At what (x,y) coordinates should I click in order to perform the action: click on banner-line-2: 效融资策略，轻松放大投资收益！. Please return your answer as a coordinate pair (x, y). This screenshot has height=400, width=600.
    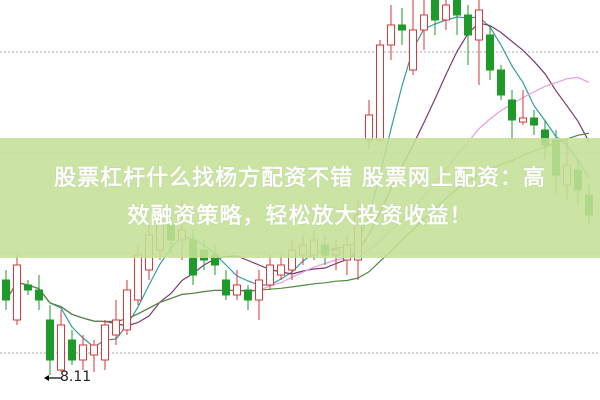
    Looking at the image, I should click on (300, 216).